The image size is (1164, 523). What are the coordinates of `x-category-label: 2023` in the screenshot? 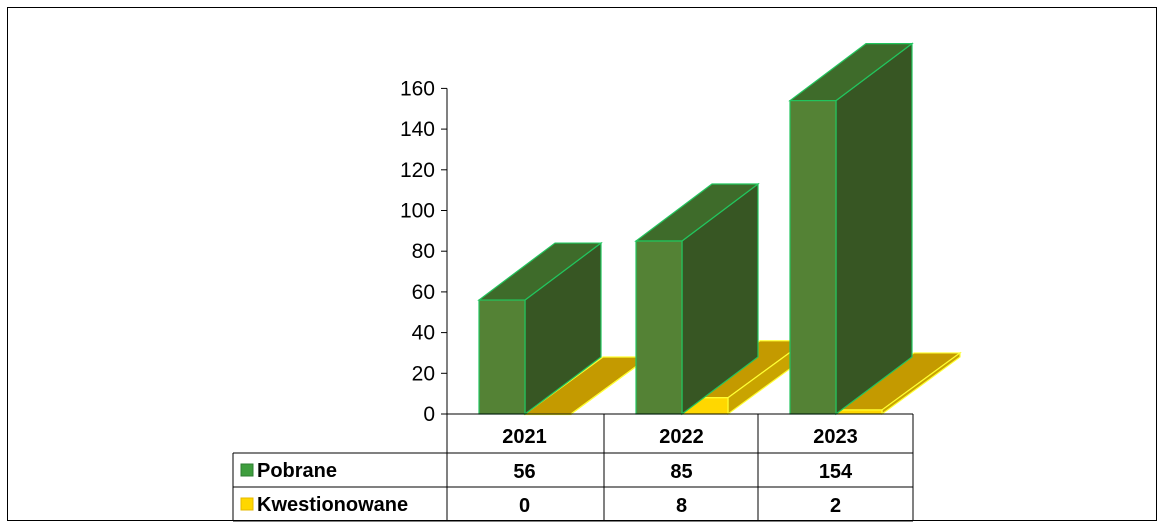 It's located at (835, 437).